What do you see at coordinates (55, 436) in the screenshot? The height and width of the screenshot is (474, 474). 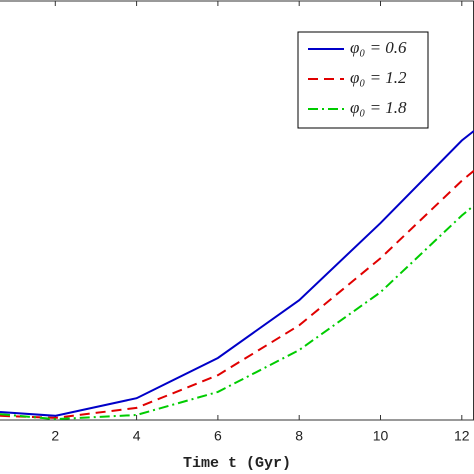 I see `x-tick-label: 2` at bounding box center [55, 436].